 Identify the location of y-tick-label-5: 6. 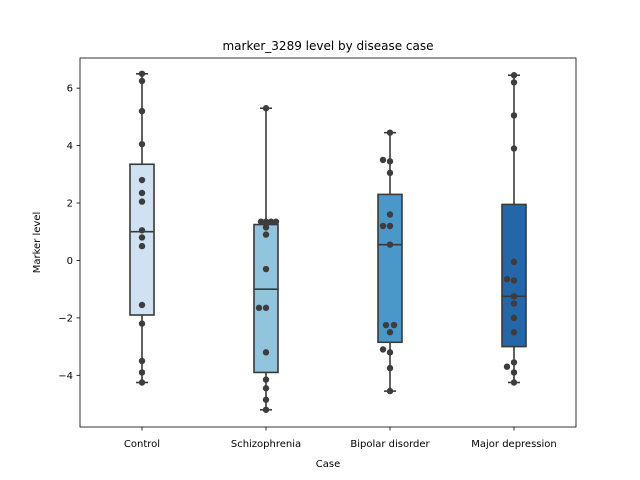
(70, 89).